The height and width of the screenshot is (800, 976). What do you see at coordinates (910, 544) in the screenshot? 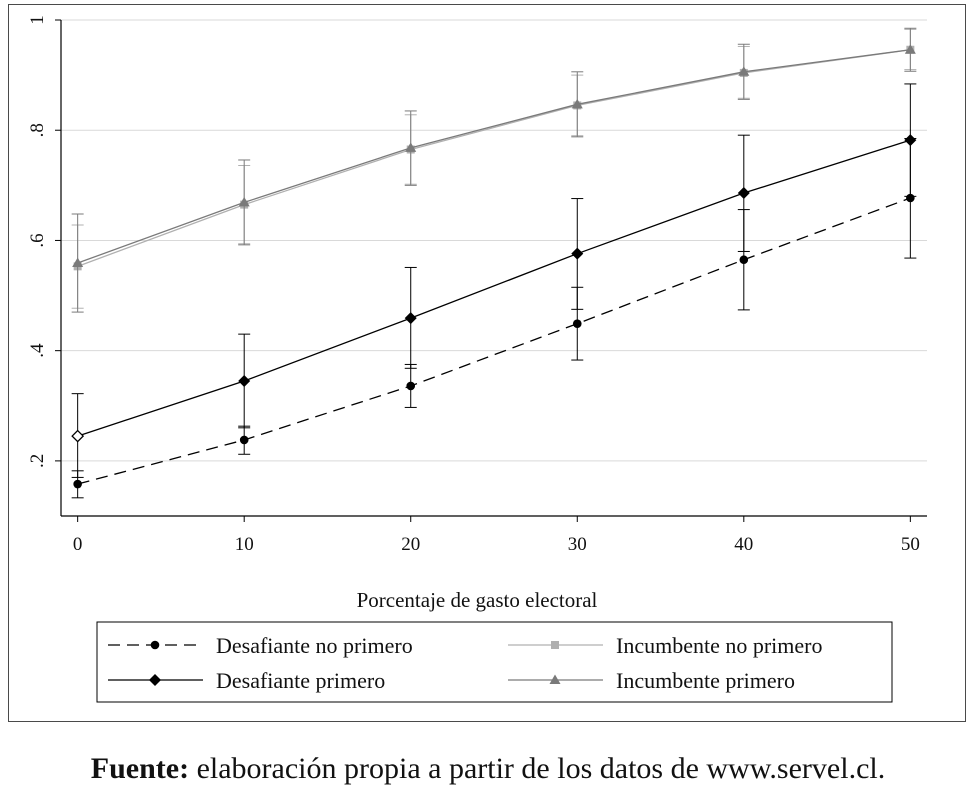
I see `x-tick-label: 50` at bounding box center [910, 544].